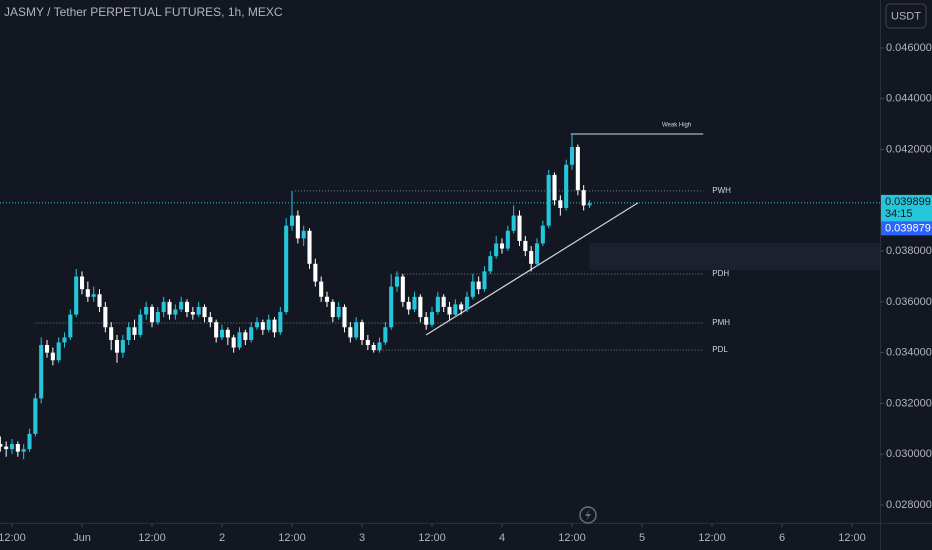 The width and height of the screenshot is (932, 550). I want to click on y-tick-label: 0.030000, so click(909, 454).